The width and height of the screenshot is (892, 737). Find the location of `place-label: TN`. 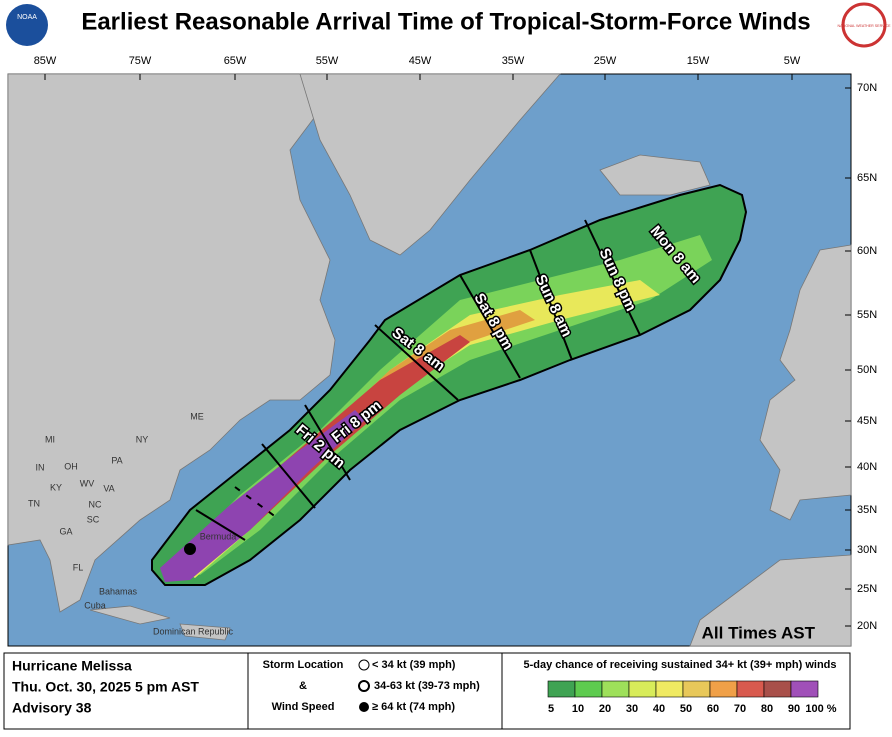

place-label: TN is located at coordinates (34, 503).